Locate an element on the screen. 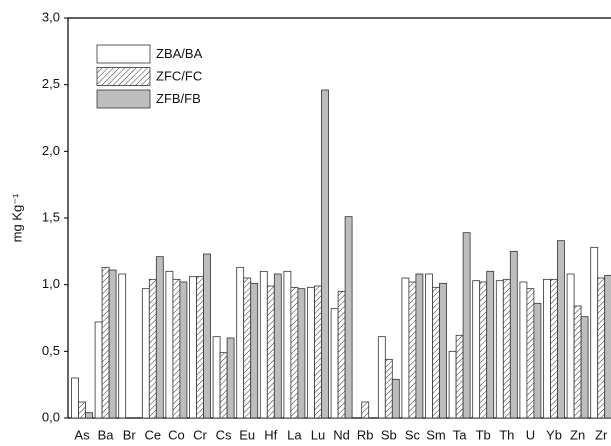 This screenshot has height=446, width=611. x-tick-label: Cs is located at coordinates (224, 434).